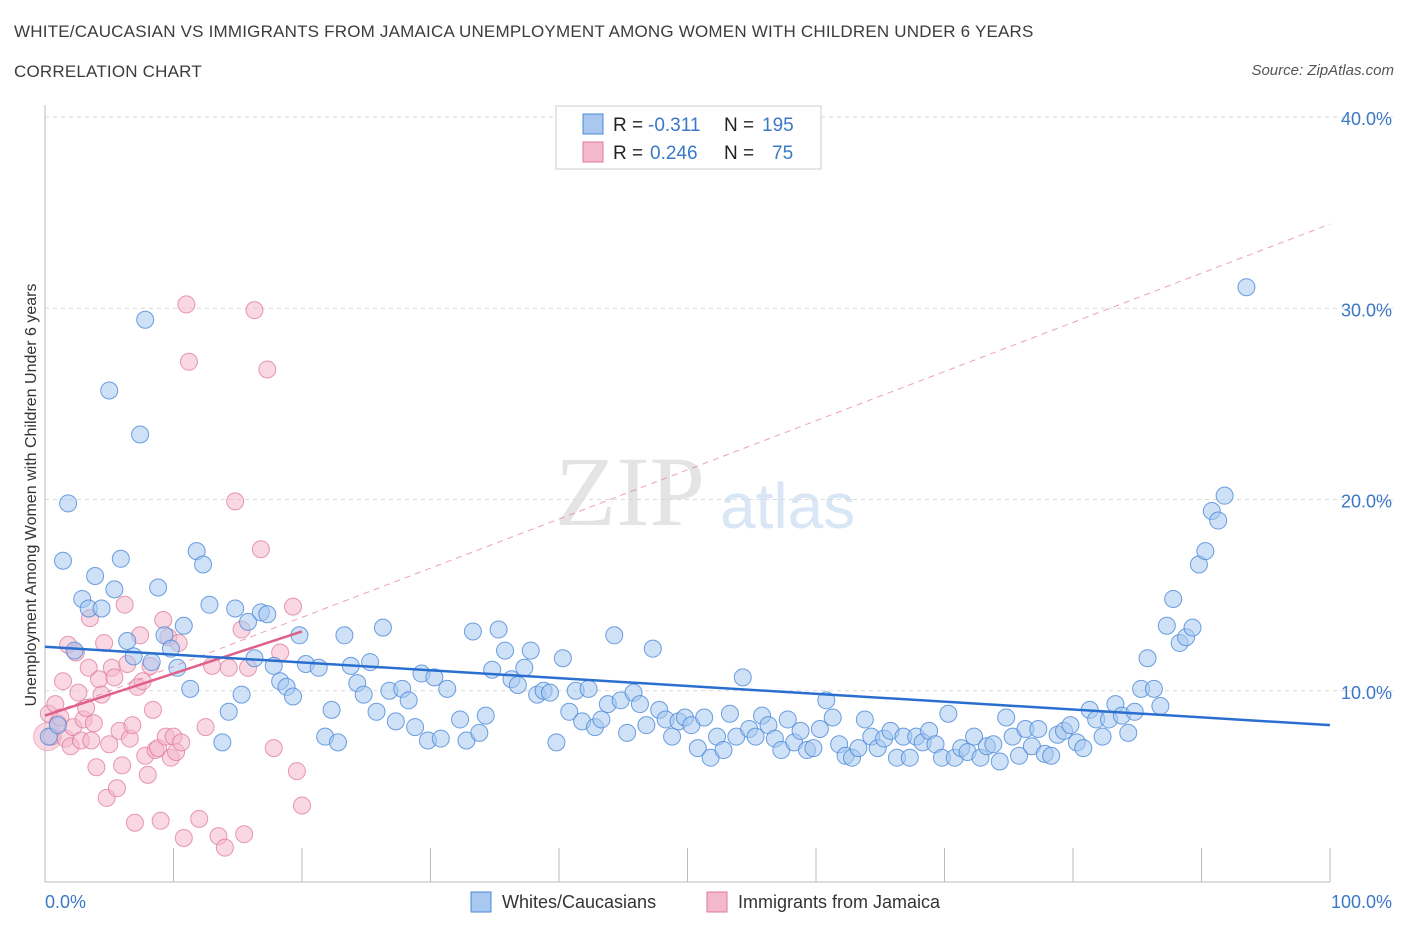  What do you see at coordinates (674, 125) in the screenshot?
I see `legend-r-value-1: -0.311` at bounding box center [674, 125].